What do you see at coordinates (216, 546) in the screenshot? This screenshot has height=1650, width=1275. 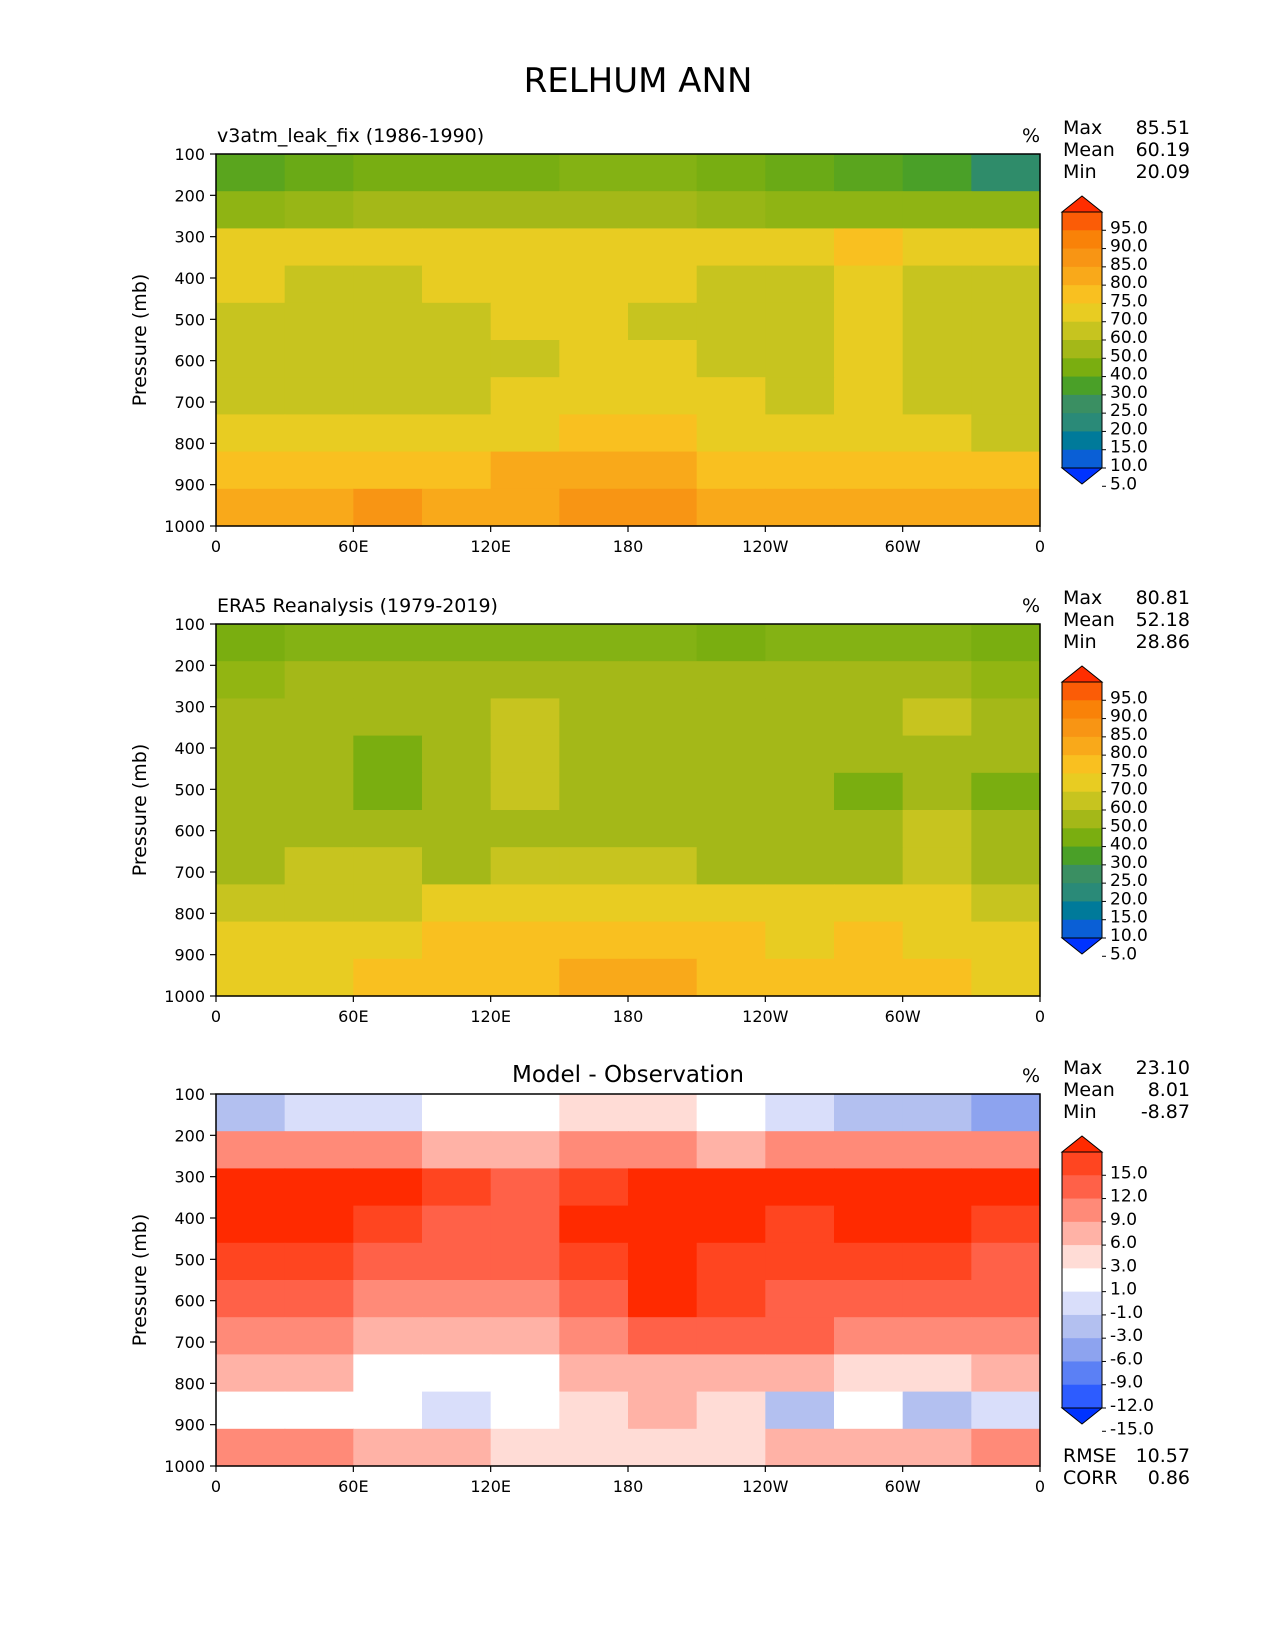 I see `x-tick-label: 0` at bounding box center [216, 546].